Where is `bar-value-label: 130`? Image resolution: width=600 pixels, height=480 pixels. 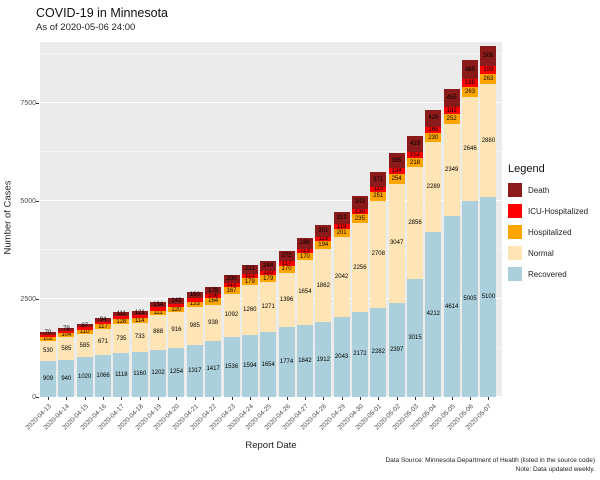 bar-value-label: 130 is located at coordinates (359, 211).